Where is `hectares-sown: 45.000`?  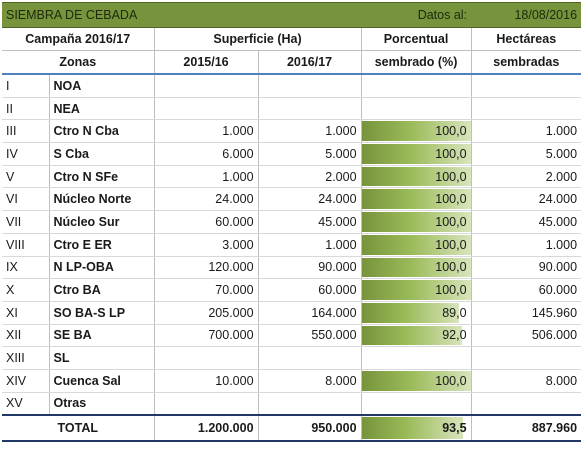 hectares-sown: 45.000 is located at coordinates (526, 222).